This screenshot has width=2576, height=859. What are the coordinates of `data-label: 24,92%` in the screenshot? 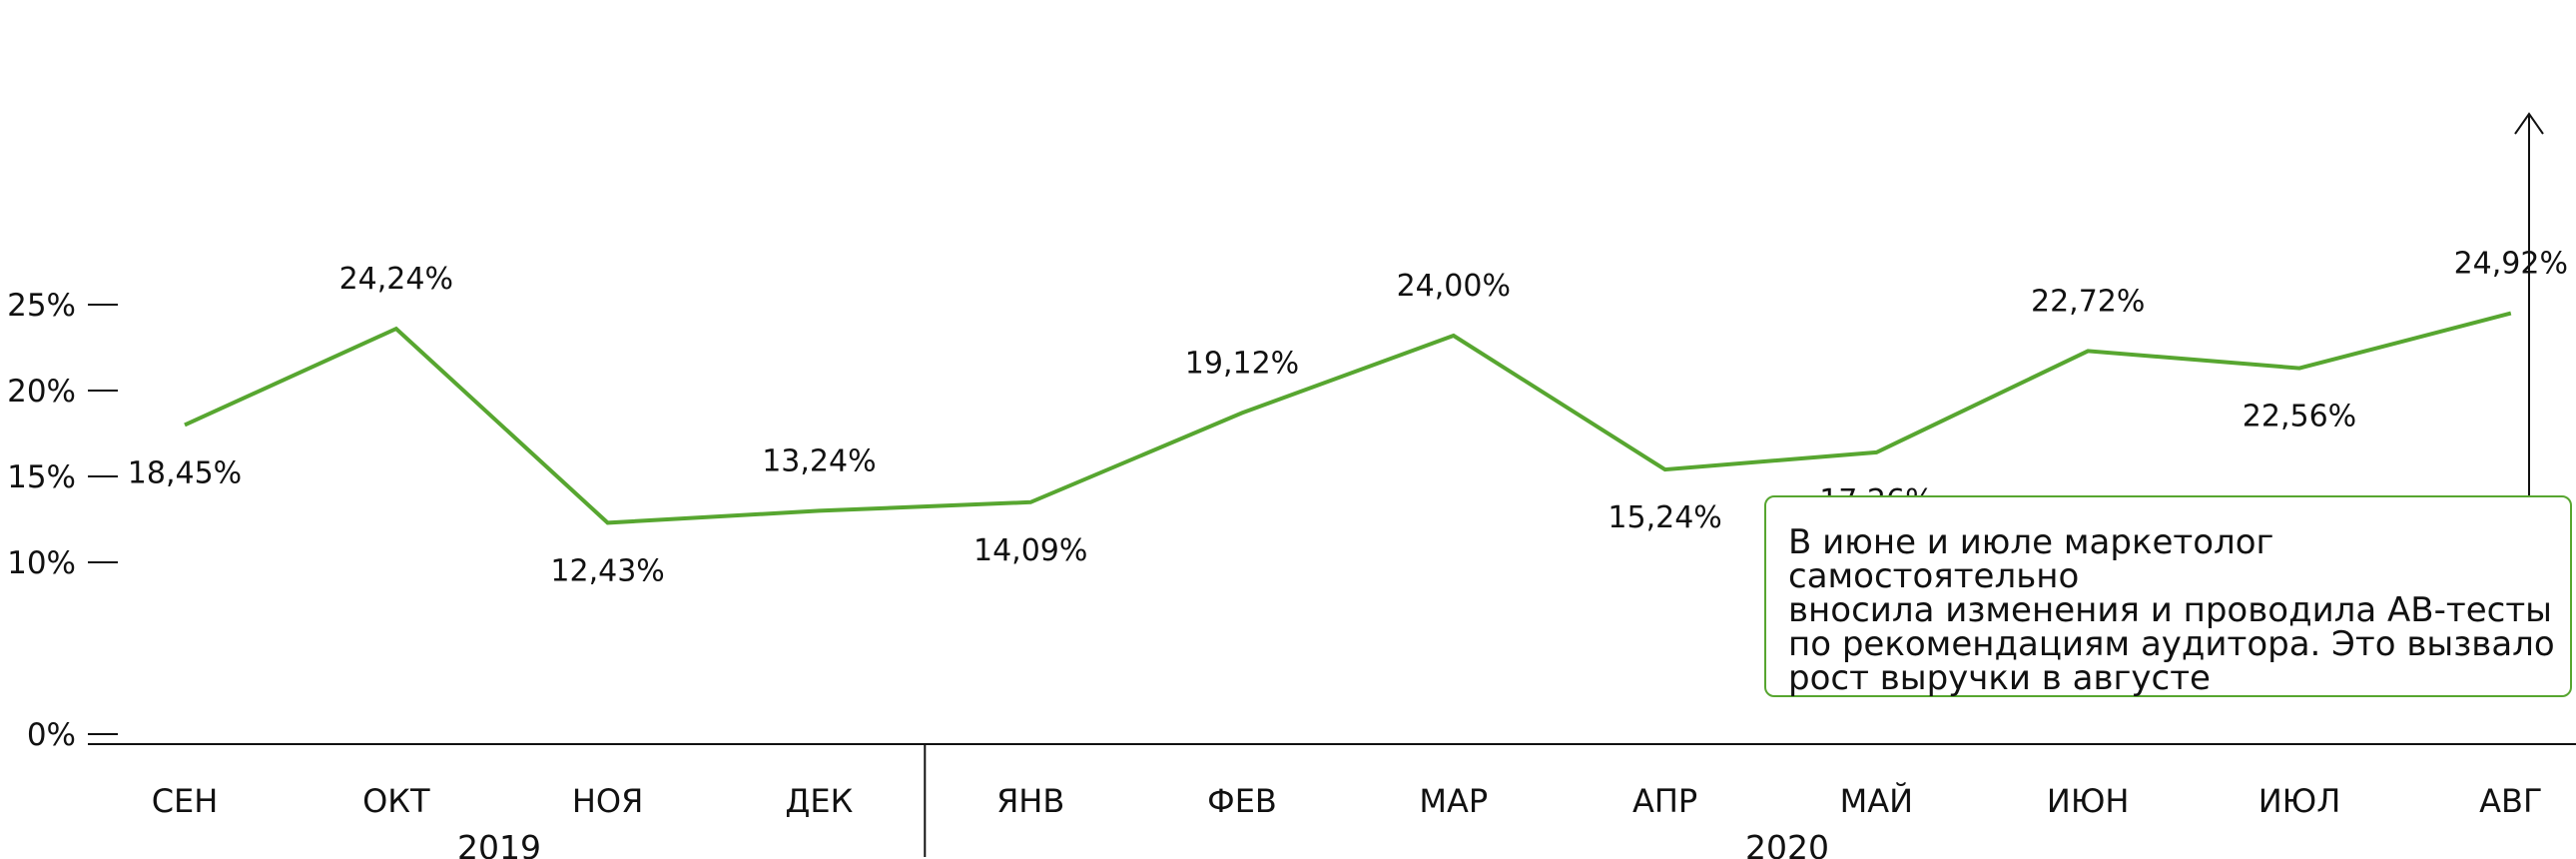 It's located at (2511, 264).